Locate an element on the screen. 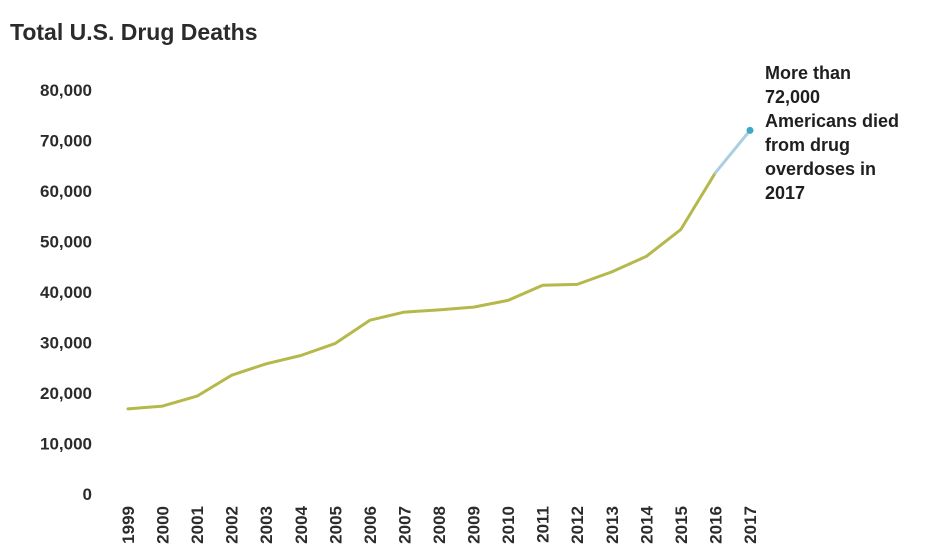 This screenshot has height=560, width=949. x-tick-label: 2016 is located at coordinates (715, 525).